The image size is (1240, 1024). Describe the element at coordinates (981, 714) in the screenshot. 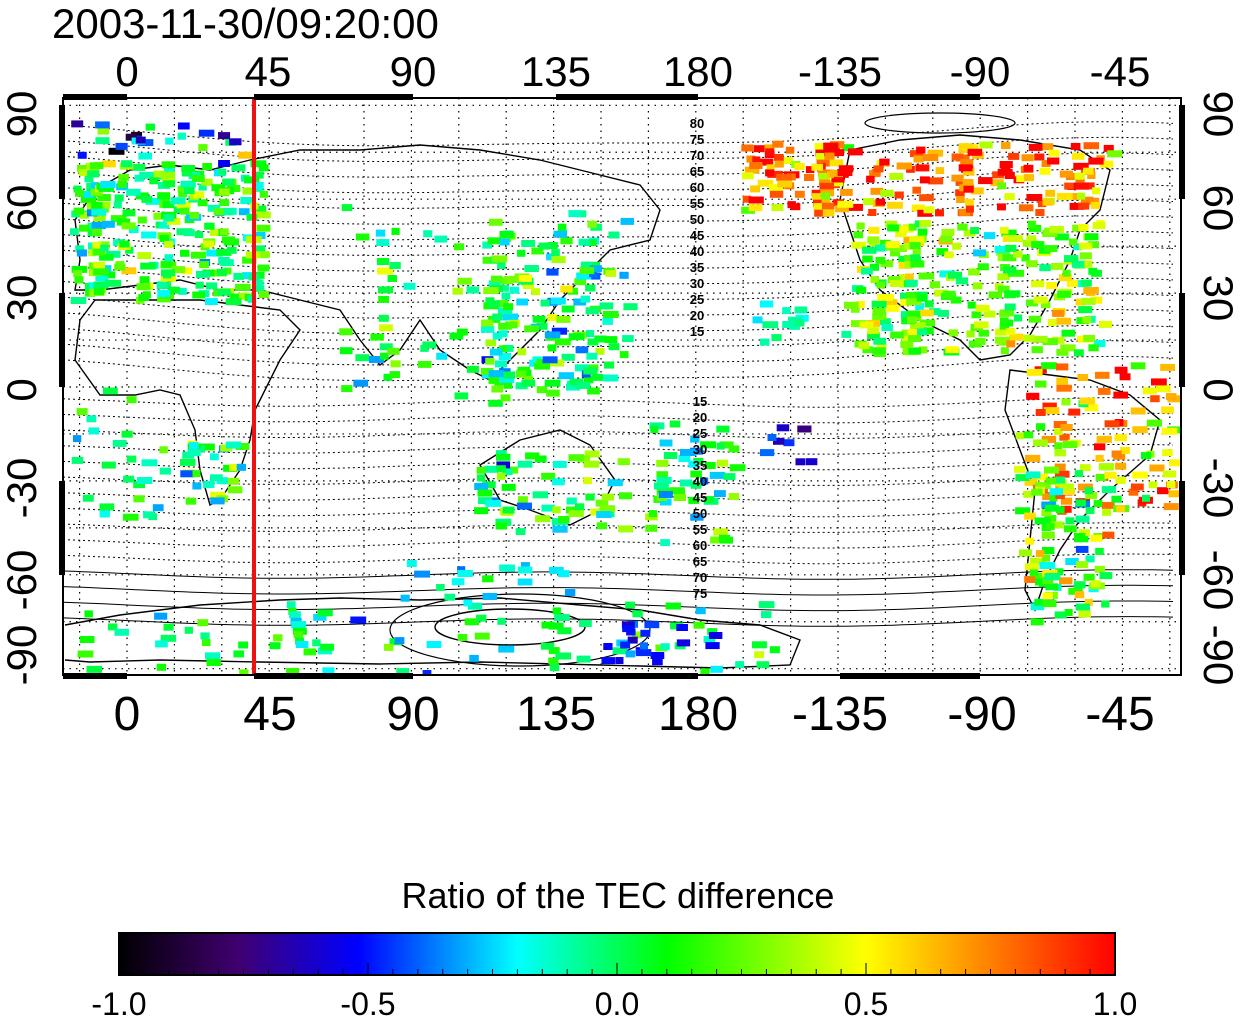

I see `lon-tick-label: -90` at that location.